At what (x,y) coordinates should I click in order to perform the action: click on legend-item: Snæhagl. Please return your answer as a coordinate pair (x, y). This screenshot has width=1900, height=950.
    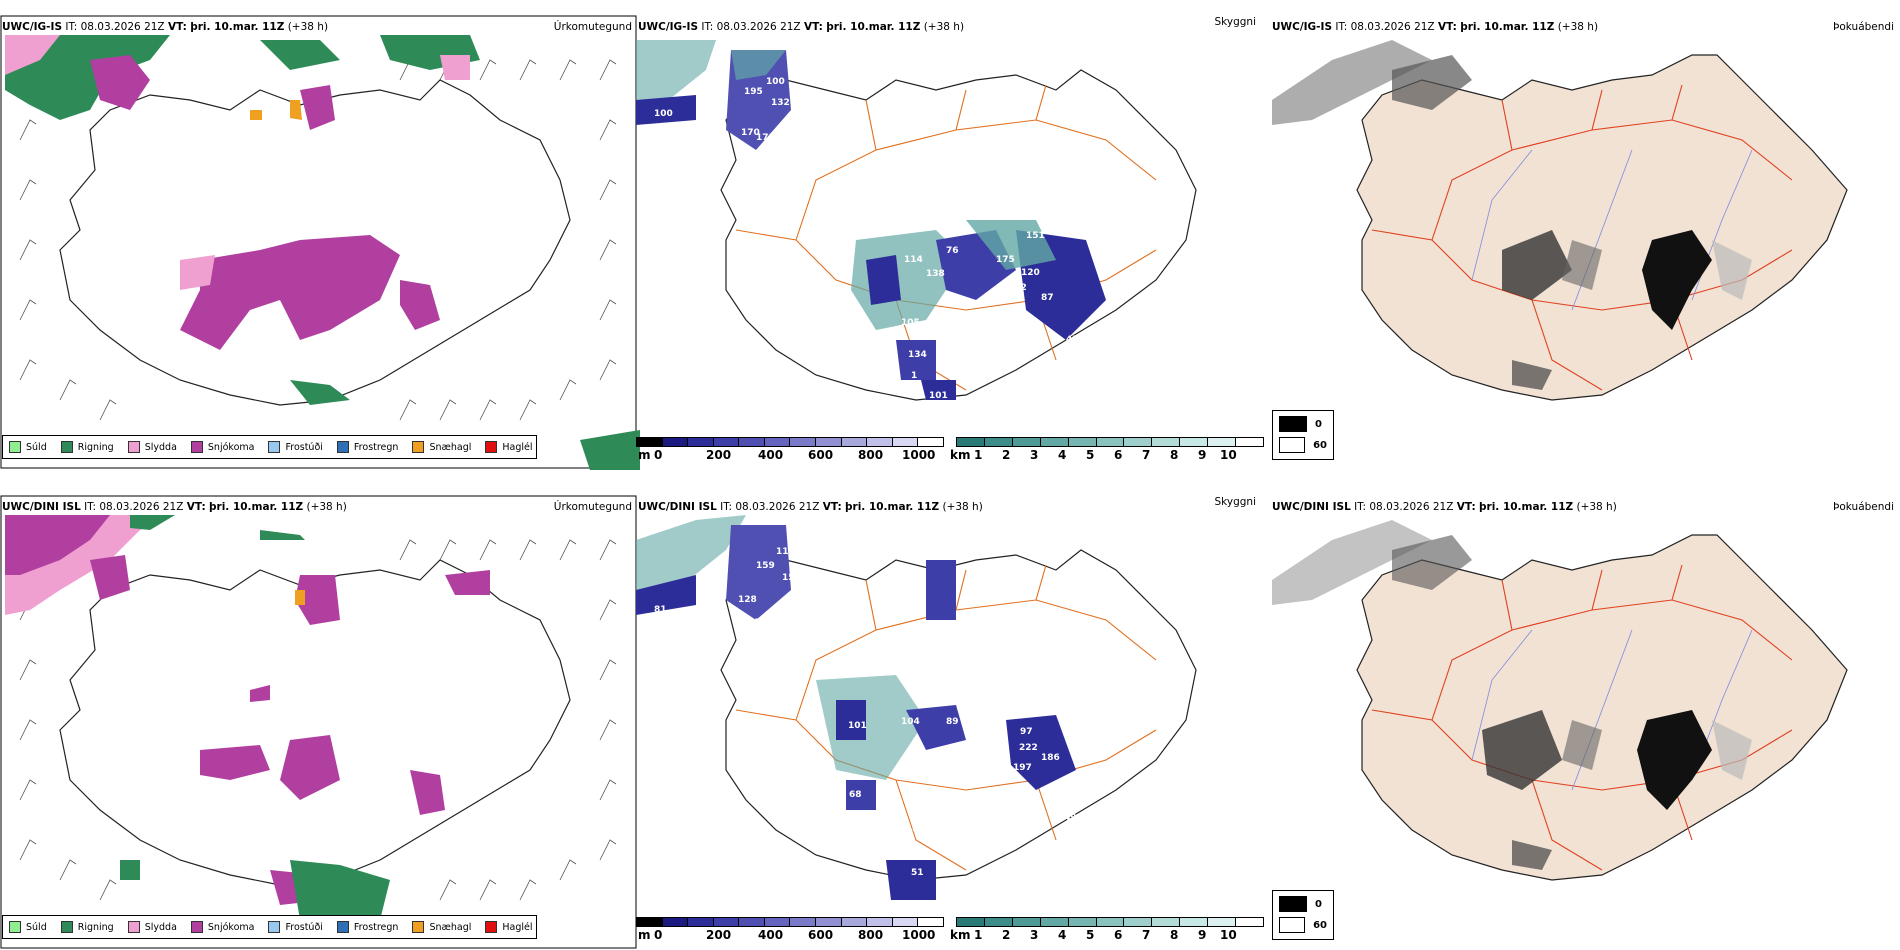
    Looking at the image, I should click on (441, 447).